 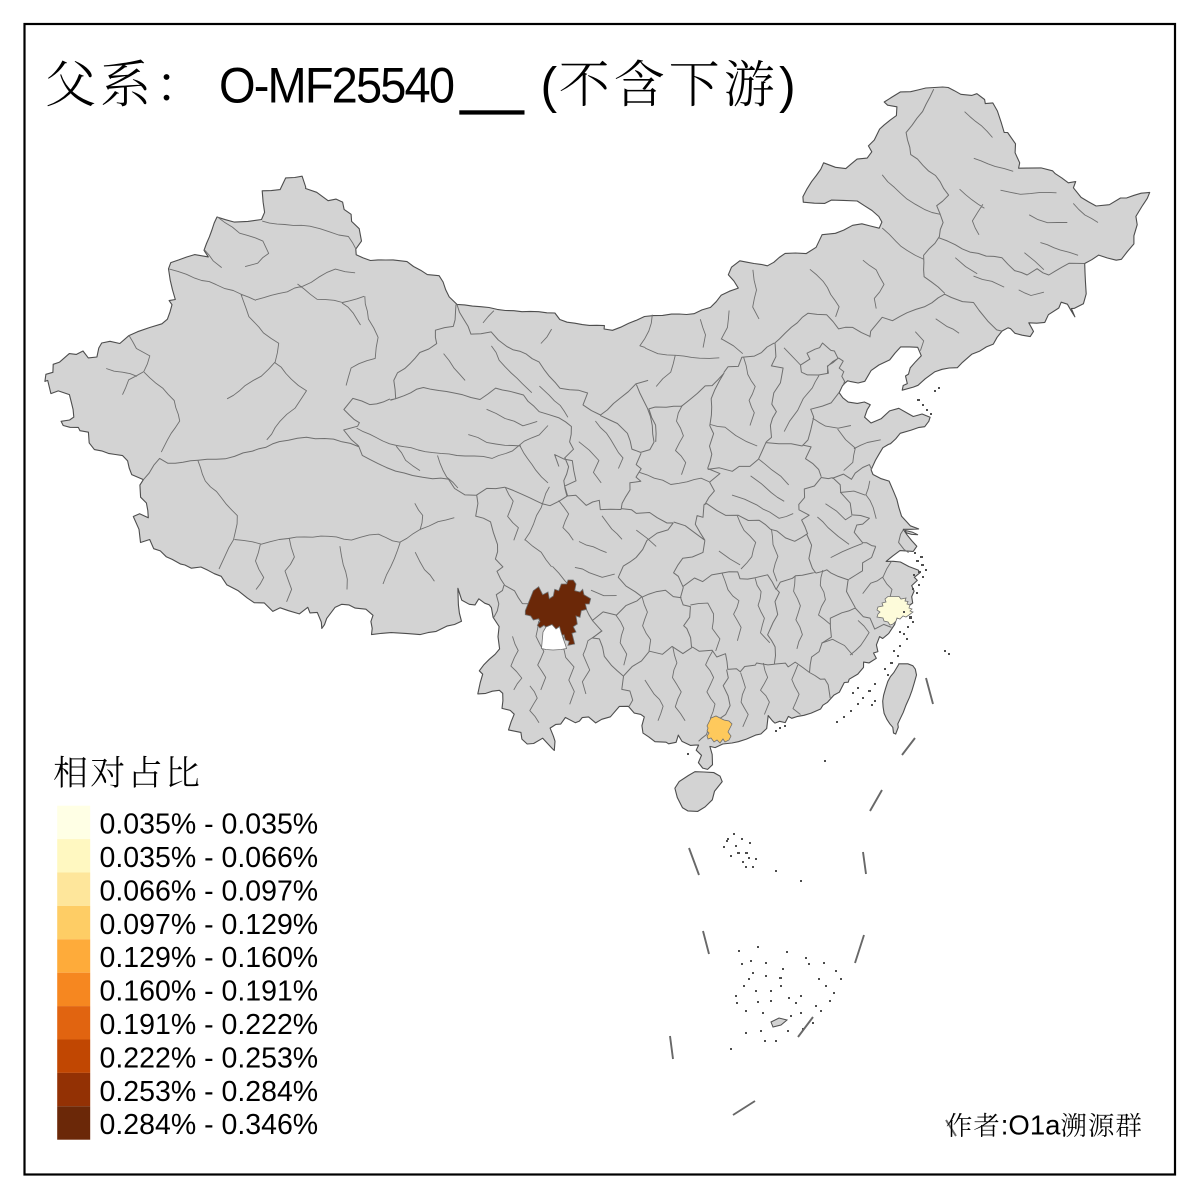 I want to click on svg-text: 0.191% - 0.222%, so click(x=209, y=1025).